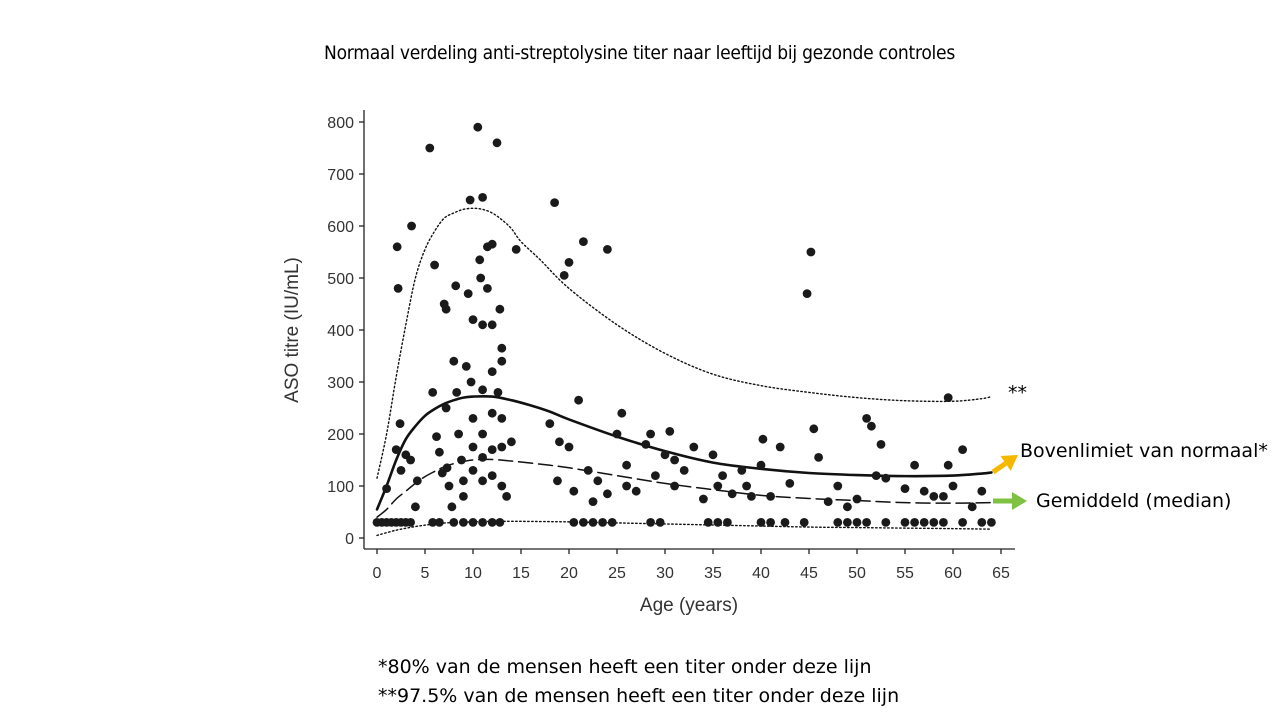  What do you see at coordinates (473, 573) in the screenshot?
I see `x-tick-label: 10` at bounding box center [473, 573].